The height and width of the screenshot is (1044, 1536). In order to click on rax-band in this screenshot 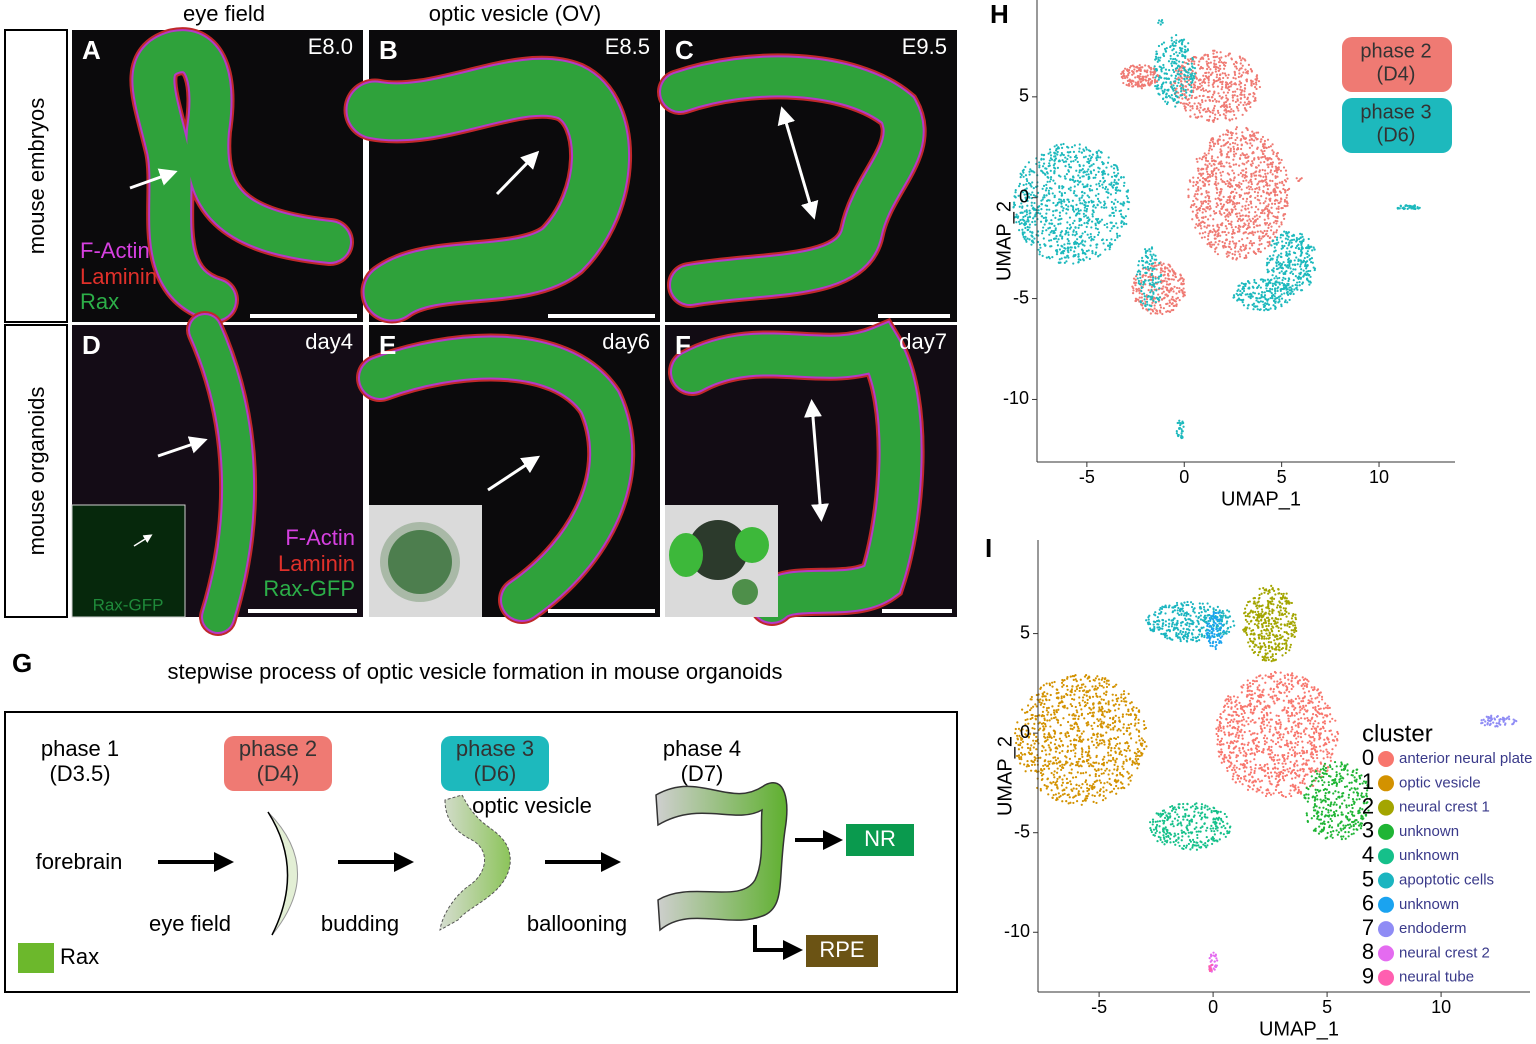, I will do `click(222, 473)`.